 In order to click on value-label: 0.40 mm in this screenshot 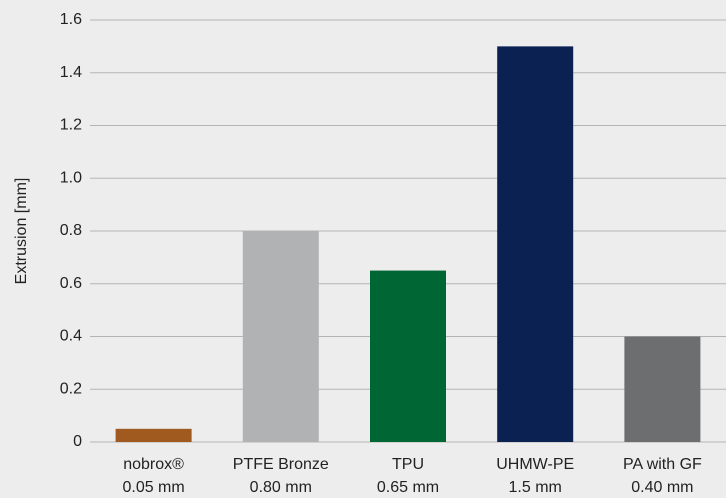, I will do `click(662, 487)`.